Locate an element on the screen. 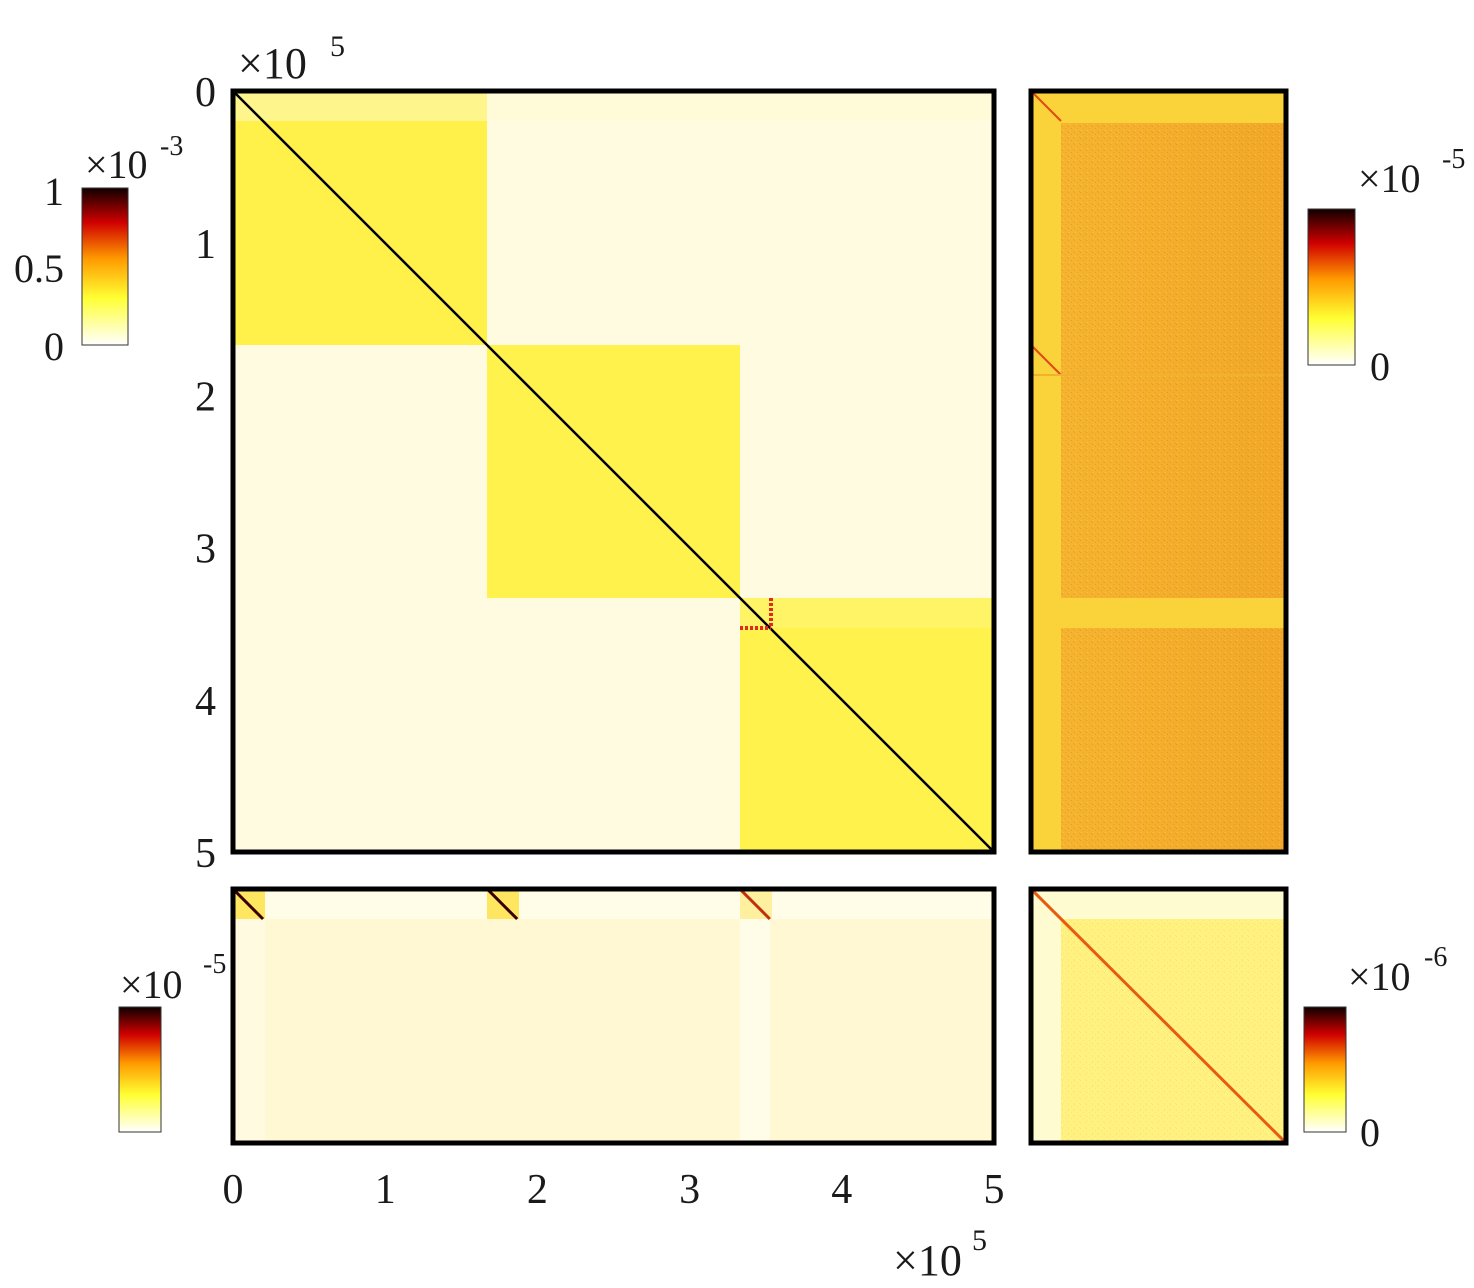 This screenshot has height=1288, width=1474. bottom-diagonal-segments is located at coordinates (501, 904).